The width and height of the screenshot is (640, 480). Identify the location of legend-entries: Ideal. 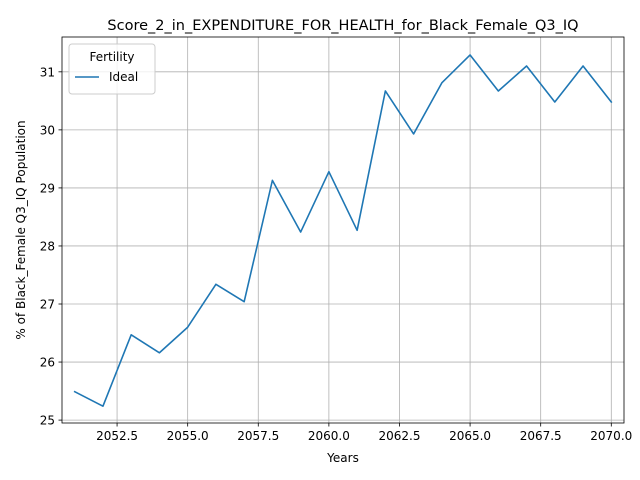
(106, 77).